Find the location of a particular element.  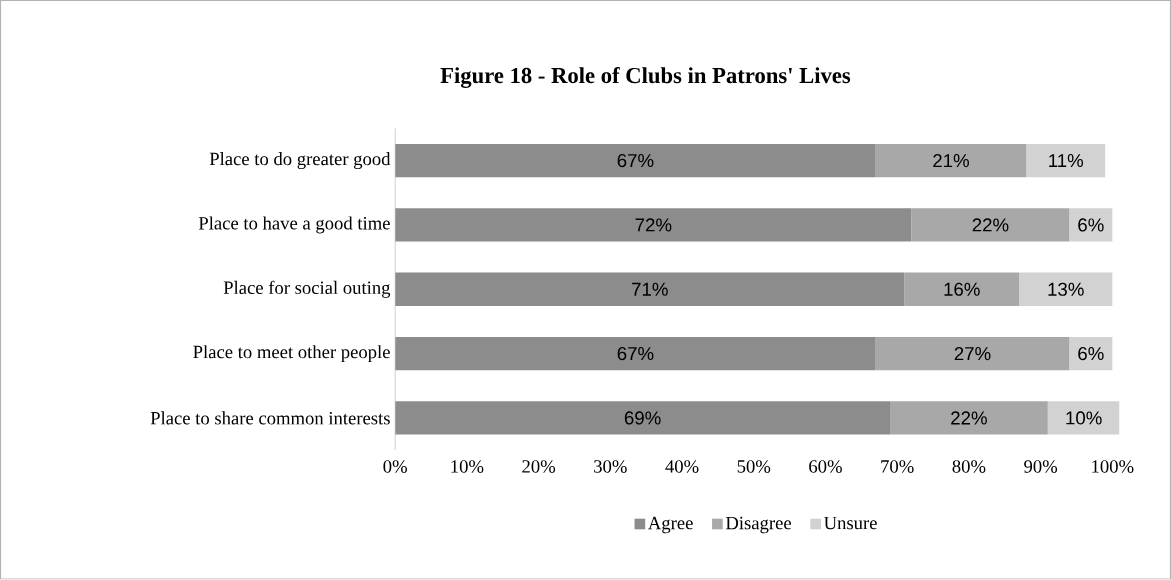

legend-label: Disagree is located at coordinates (758, 525).